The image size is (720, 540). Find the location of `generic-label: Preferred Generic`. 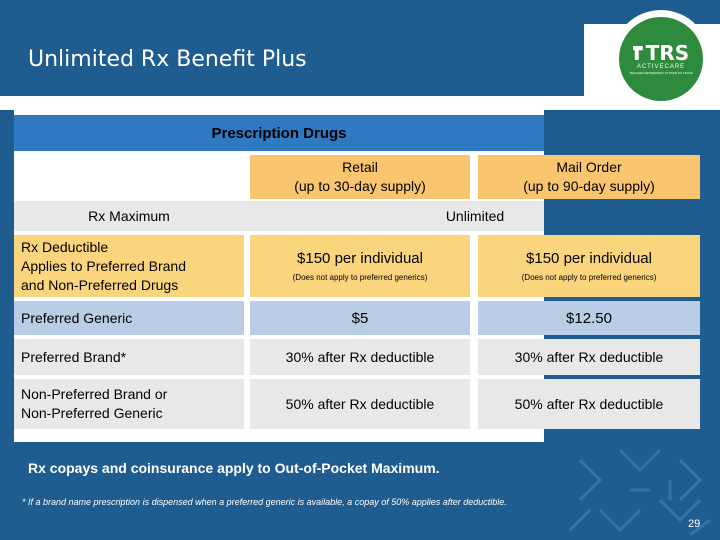

generic-label: Preferred Generic is located at coordinates (131, 318).